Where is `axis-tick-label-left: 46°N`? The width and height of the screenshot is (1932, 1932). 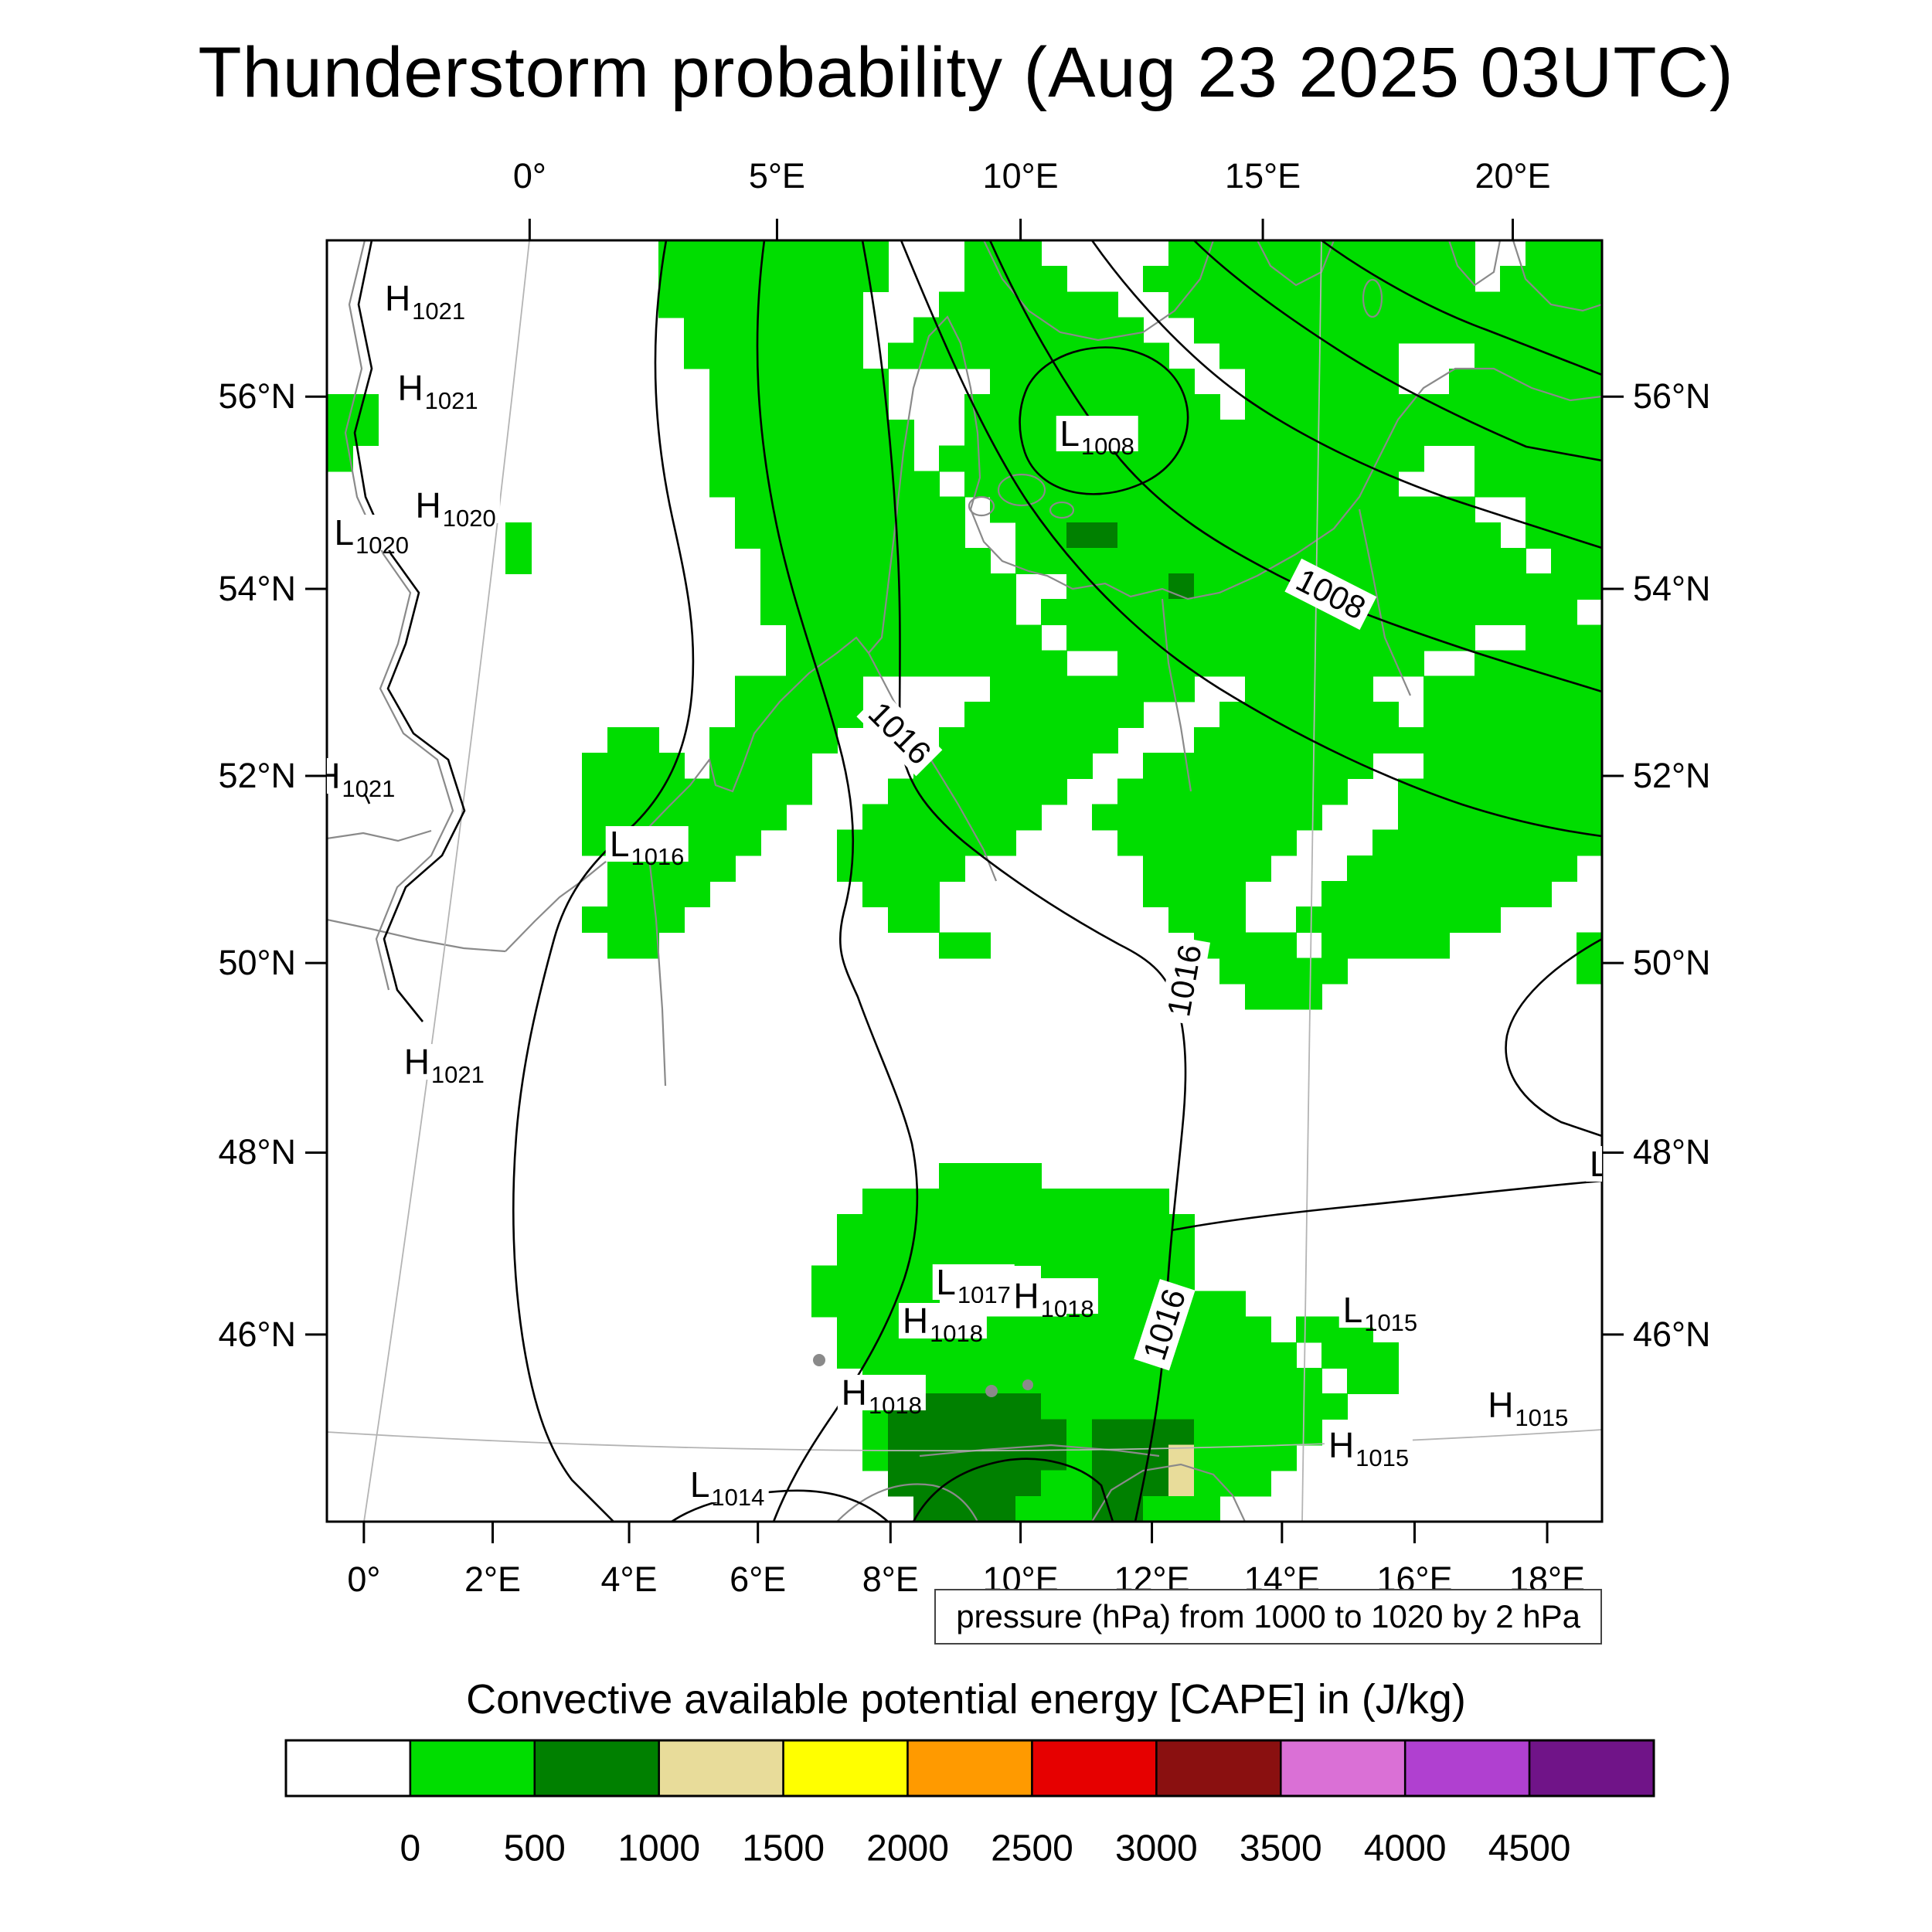 axis-tick-label-left: 46°N is located at coordinates (257, 1334).